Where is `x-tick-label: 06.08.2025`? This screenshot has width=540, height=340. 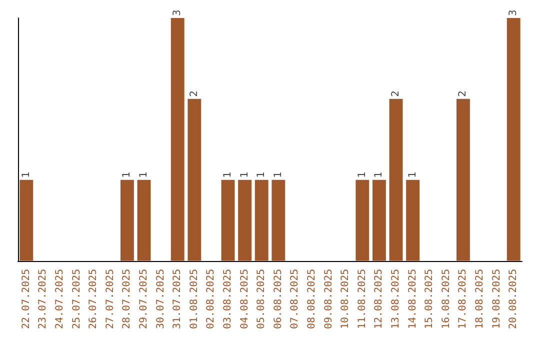
x-tick-label: 06.08.2025 is located at coordinates (278, 299).